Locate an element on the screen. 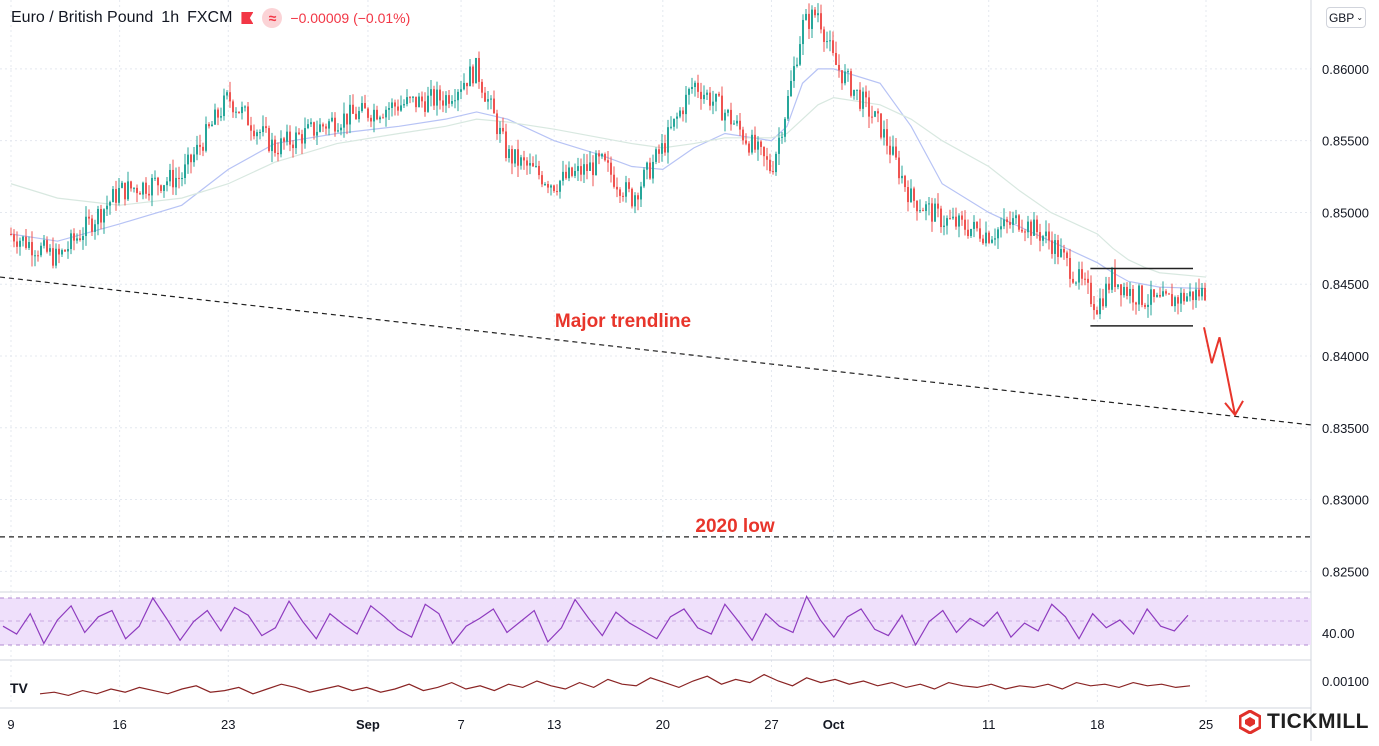  currency-button: GBP ⌄ is located at coordinates (1346, 17).